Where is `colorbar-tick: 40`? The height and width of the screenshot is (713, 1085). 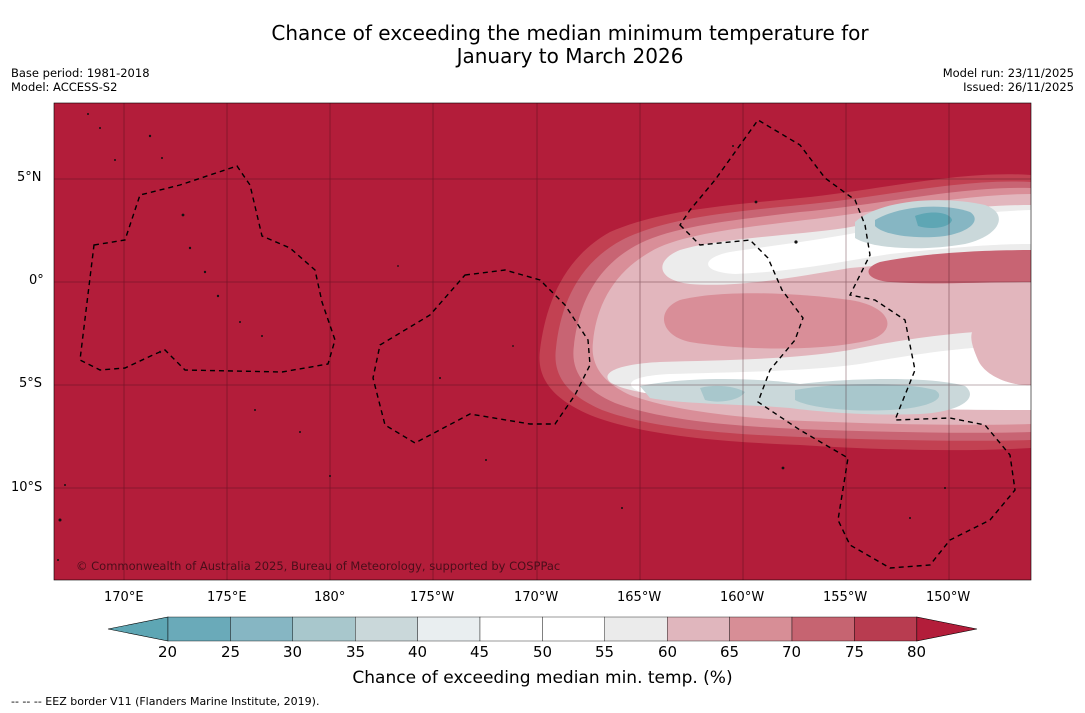
colorbar-tick: 40 is located at coordinates (418, 652).